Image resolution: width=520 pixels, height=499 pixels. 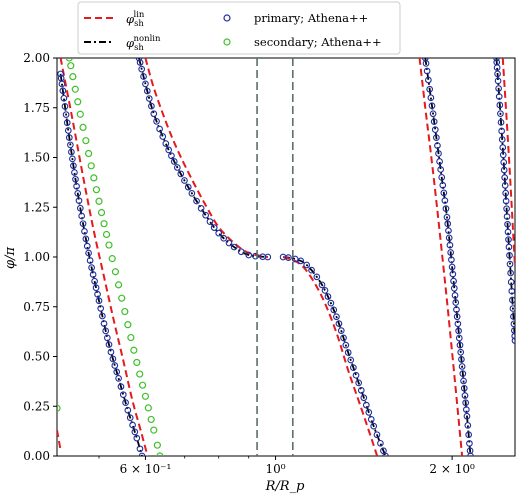 I want to click on legend-swatch-primary, so click(x=227, y=18).